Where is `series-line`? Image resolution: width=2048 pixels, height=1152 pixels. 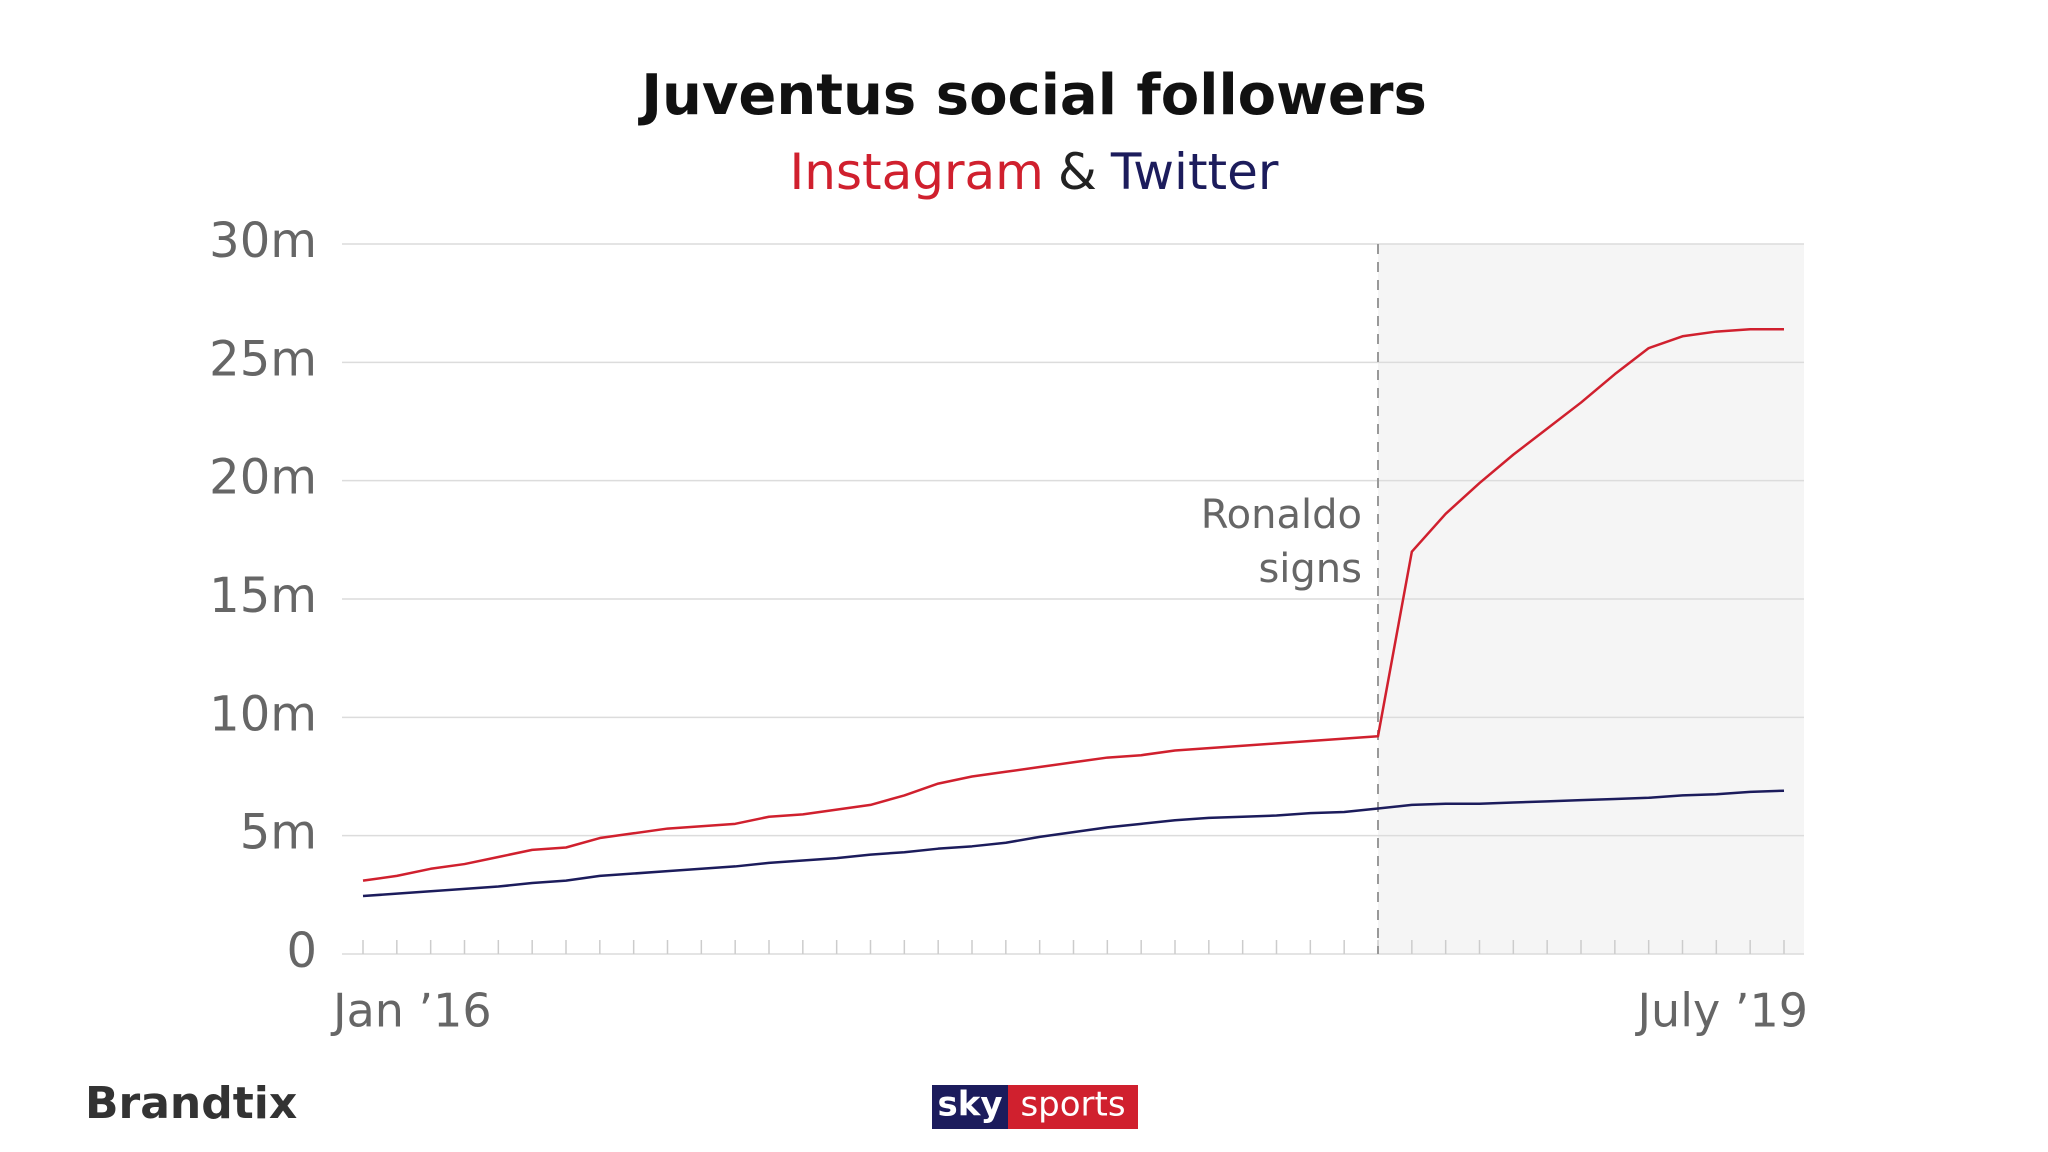 series-line is located at coordinates (1073, 843).